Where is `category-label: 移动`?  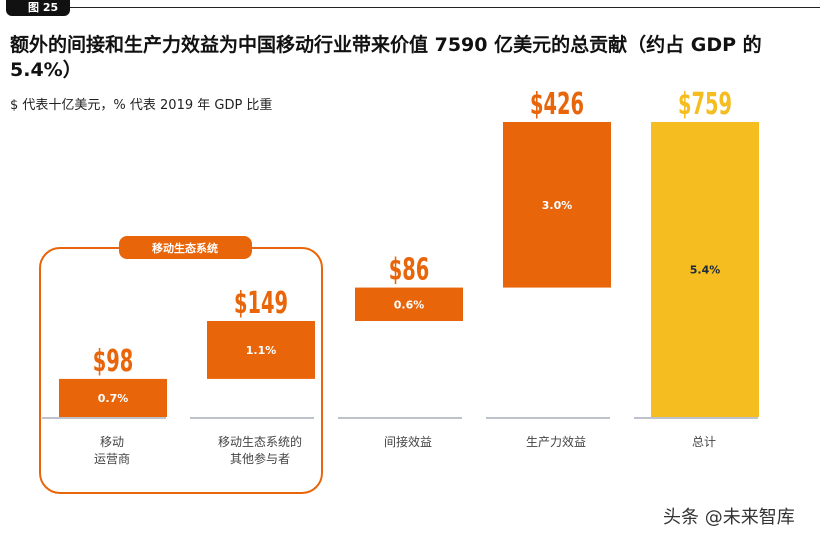
category-label: 移动 is located at coordinates (112, 442).